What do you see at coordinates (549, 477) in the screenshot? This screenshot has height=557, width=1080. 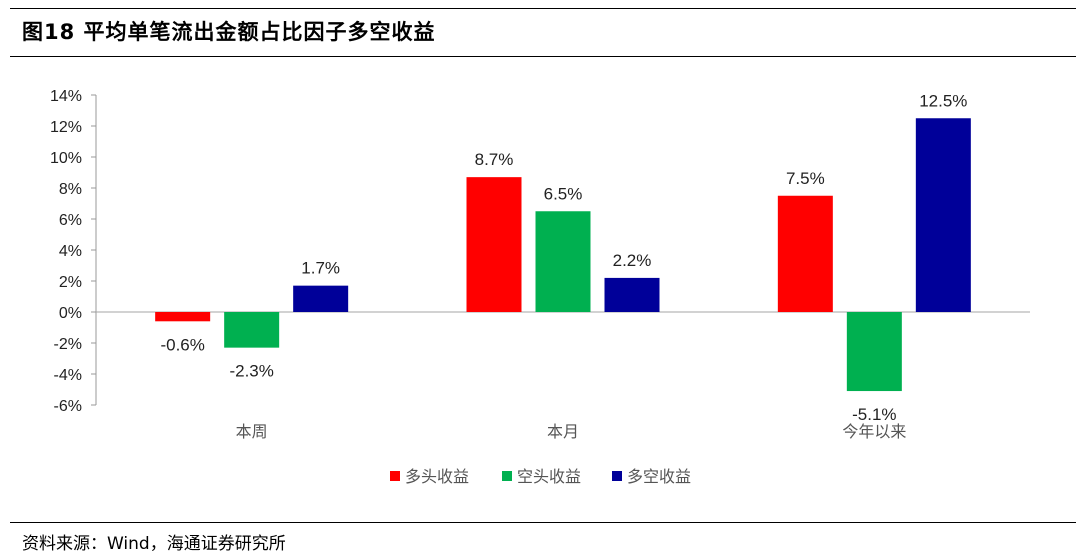 I see `legend-label: 空头收益` at bounding box center [549, 477].